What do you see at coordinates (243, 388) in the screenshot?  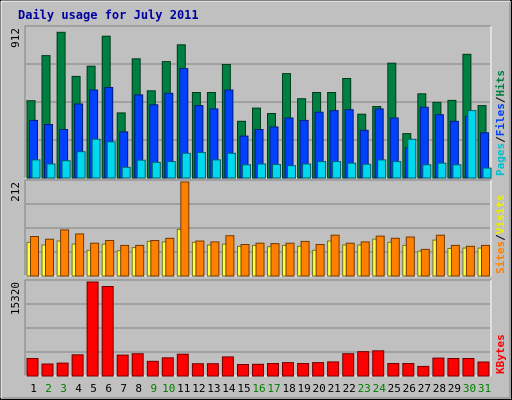 I see `x-tick-label-day-15: 15` at bounding box center [243, 388].